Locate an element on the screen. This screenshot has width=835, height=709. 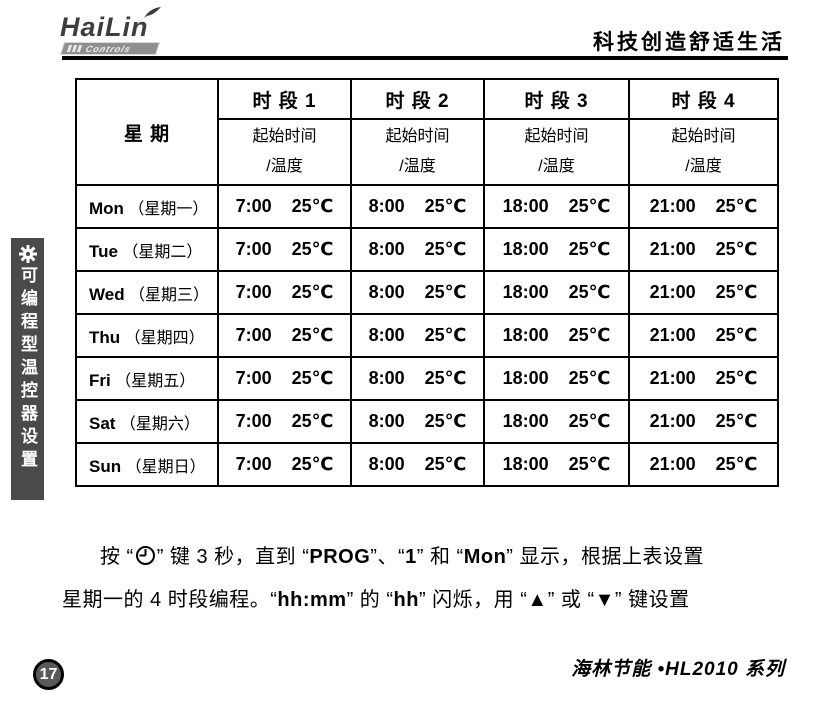
period-4-subheader: 起始时间/温度 is located at coordinates (703, 152).